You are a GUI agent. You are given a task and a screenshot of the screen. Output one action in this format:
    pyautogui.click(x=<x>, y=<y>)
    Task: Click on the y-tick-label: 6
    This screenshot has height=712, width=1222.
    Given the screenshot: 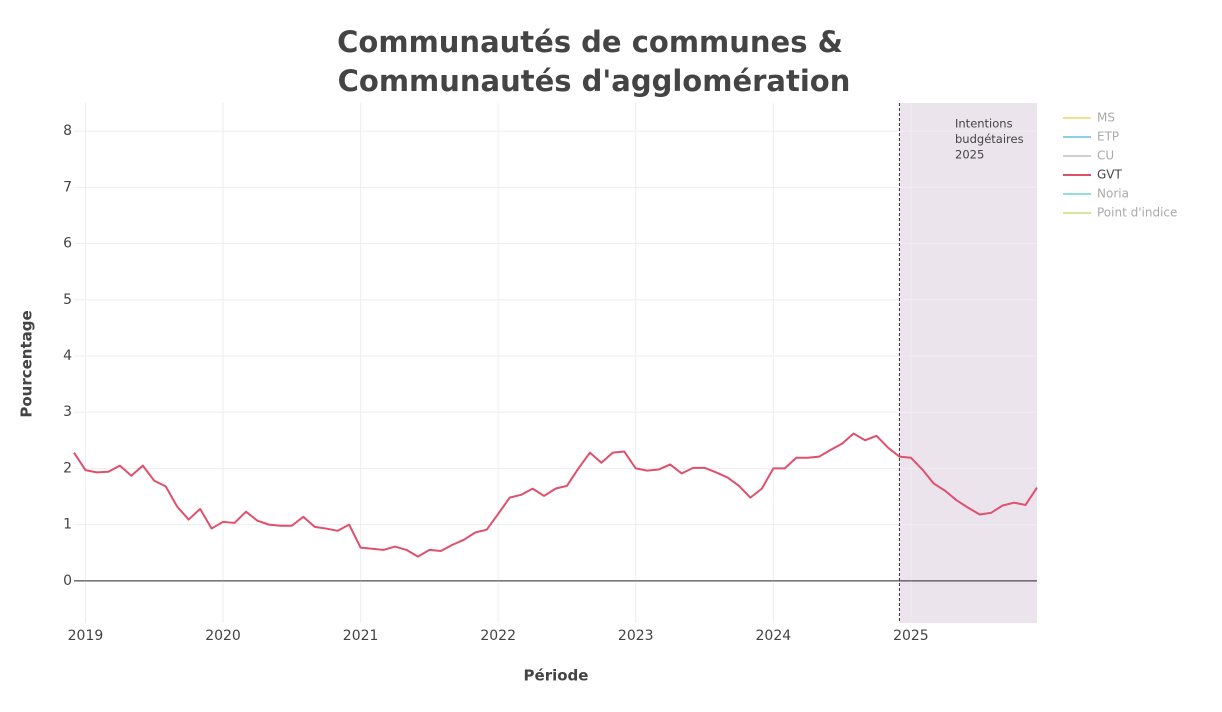 What is the action you would take?
    pyautogui.click(x=67, y=244)
    